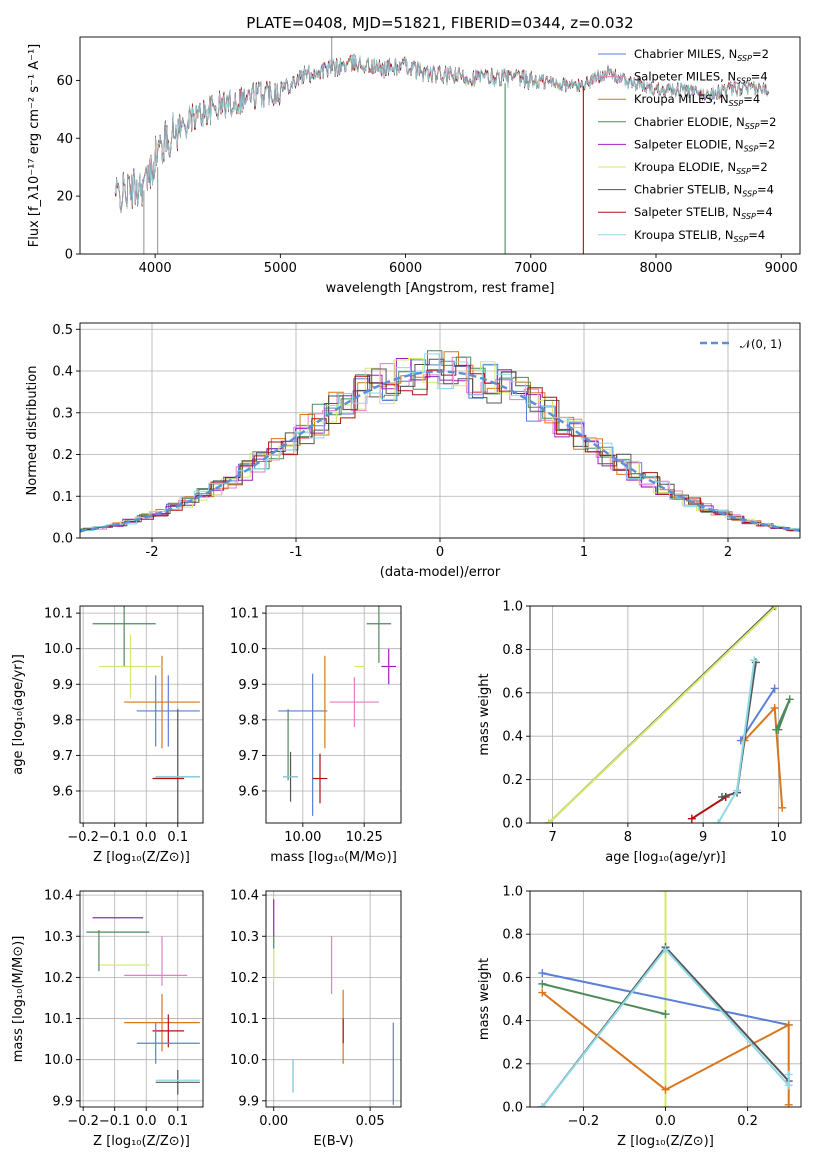 The height and width of the screenshot is (1170, 819). Describe the element at coordinates (703, 837) in the screenshot. I see `x-tick-label: 9` at that location.